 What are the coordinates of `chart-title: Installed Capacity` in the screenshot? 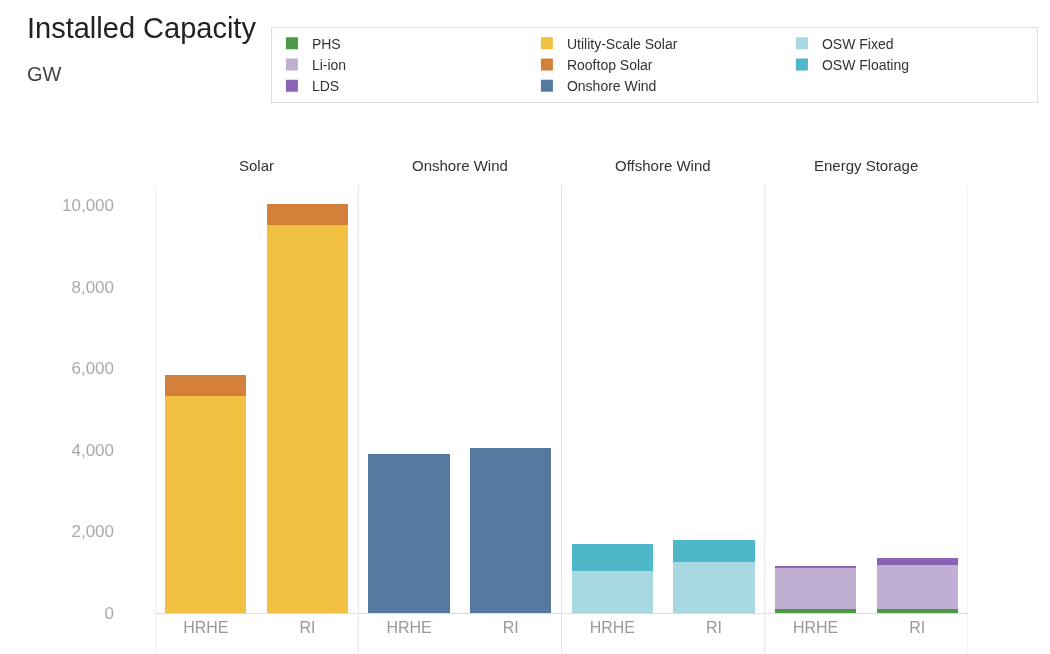 It's located at (142, 28).